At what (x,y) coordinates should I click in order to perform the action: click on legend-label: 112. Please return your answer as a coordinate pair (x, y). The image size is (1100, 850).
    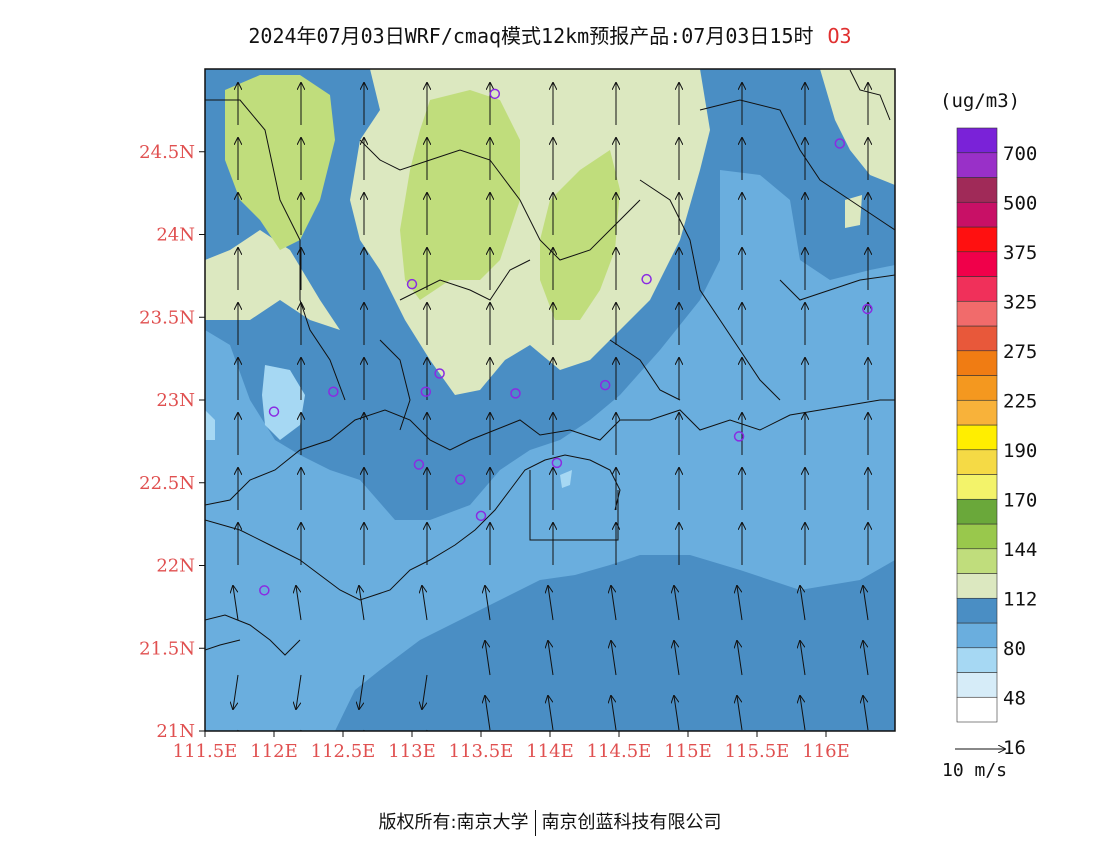
    Looking at the image, I should click on (1020, 599).